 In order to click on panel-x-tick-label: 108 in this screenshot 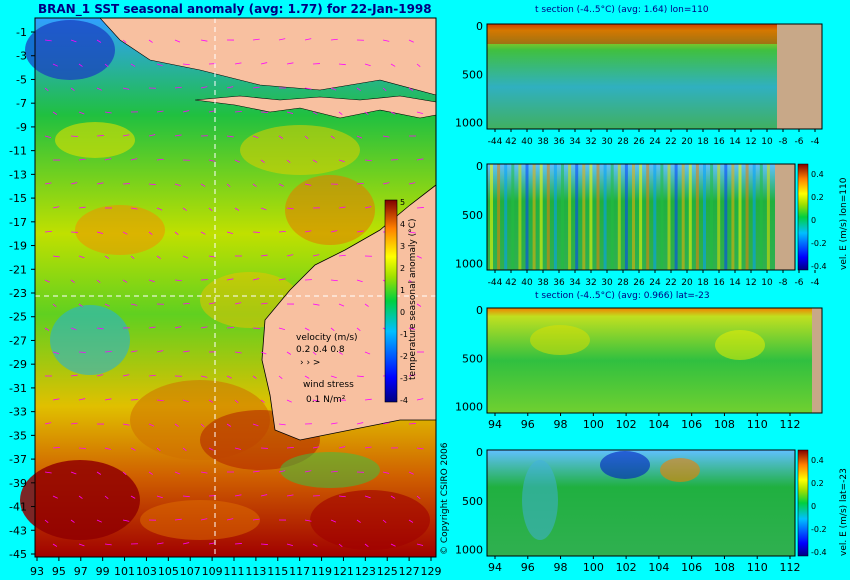, I will do `click(724, 424)`.